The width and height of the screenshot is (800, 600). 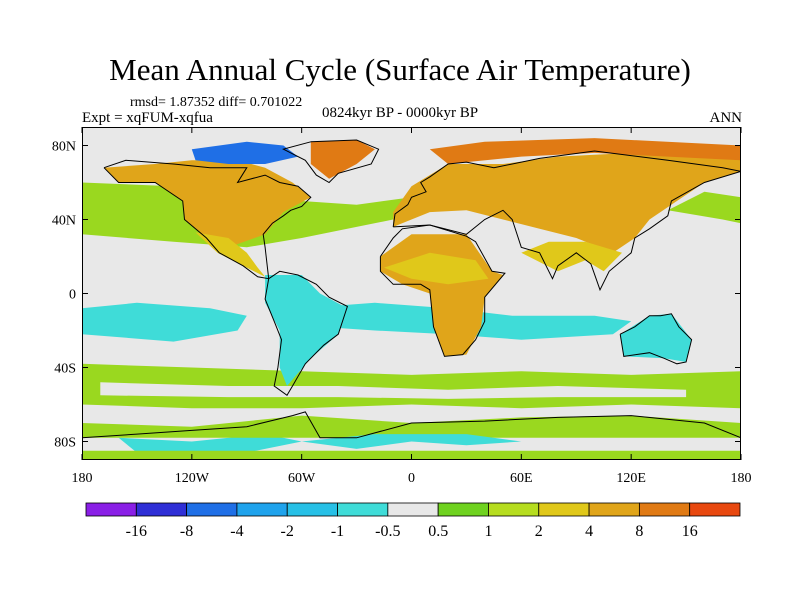 I want to click on lon-tick-label: 60W, so click(x=302, y=478).